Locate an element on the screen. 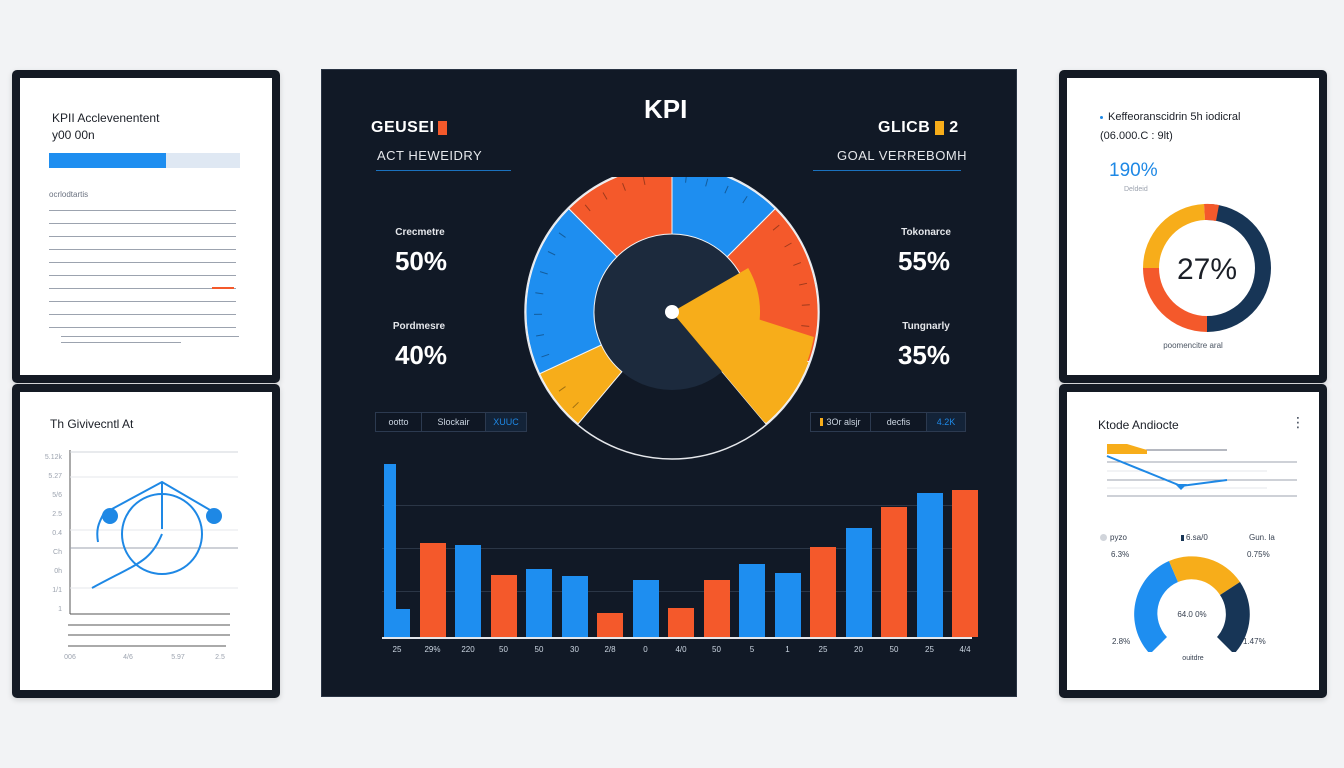 The width and height of the screenshot is (1344, 768). right-segmented-control: 3Or alsjr decfis 4.2K is located at coordinates (888, 422).